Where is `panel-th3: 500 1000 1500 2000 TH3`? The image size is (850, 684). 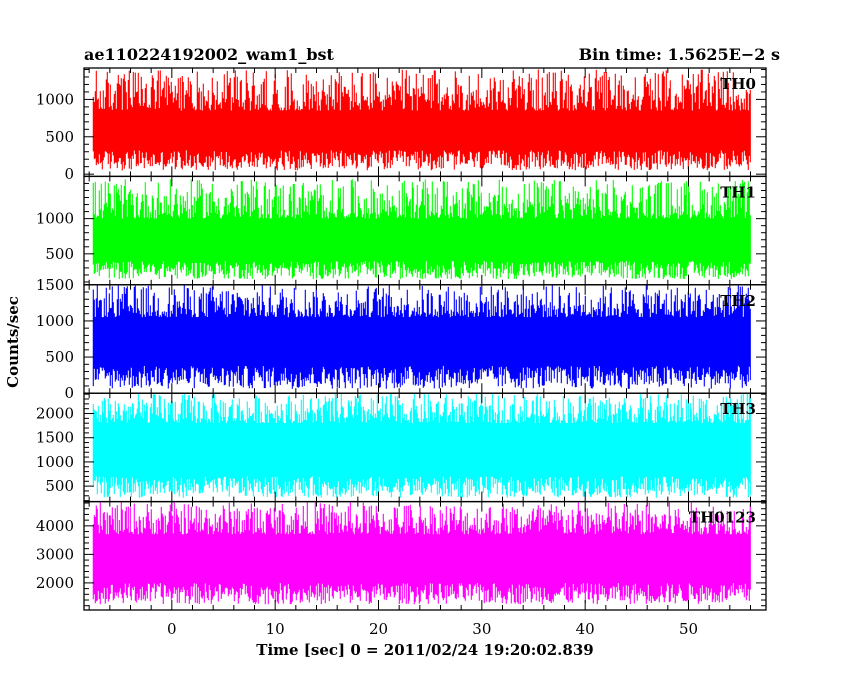
panel-th3: 500 1000 1500 2000 TH3 is located at coordinates (401, 447).